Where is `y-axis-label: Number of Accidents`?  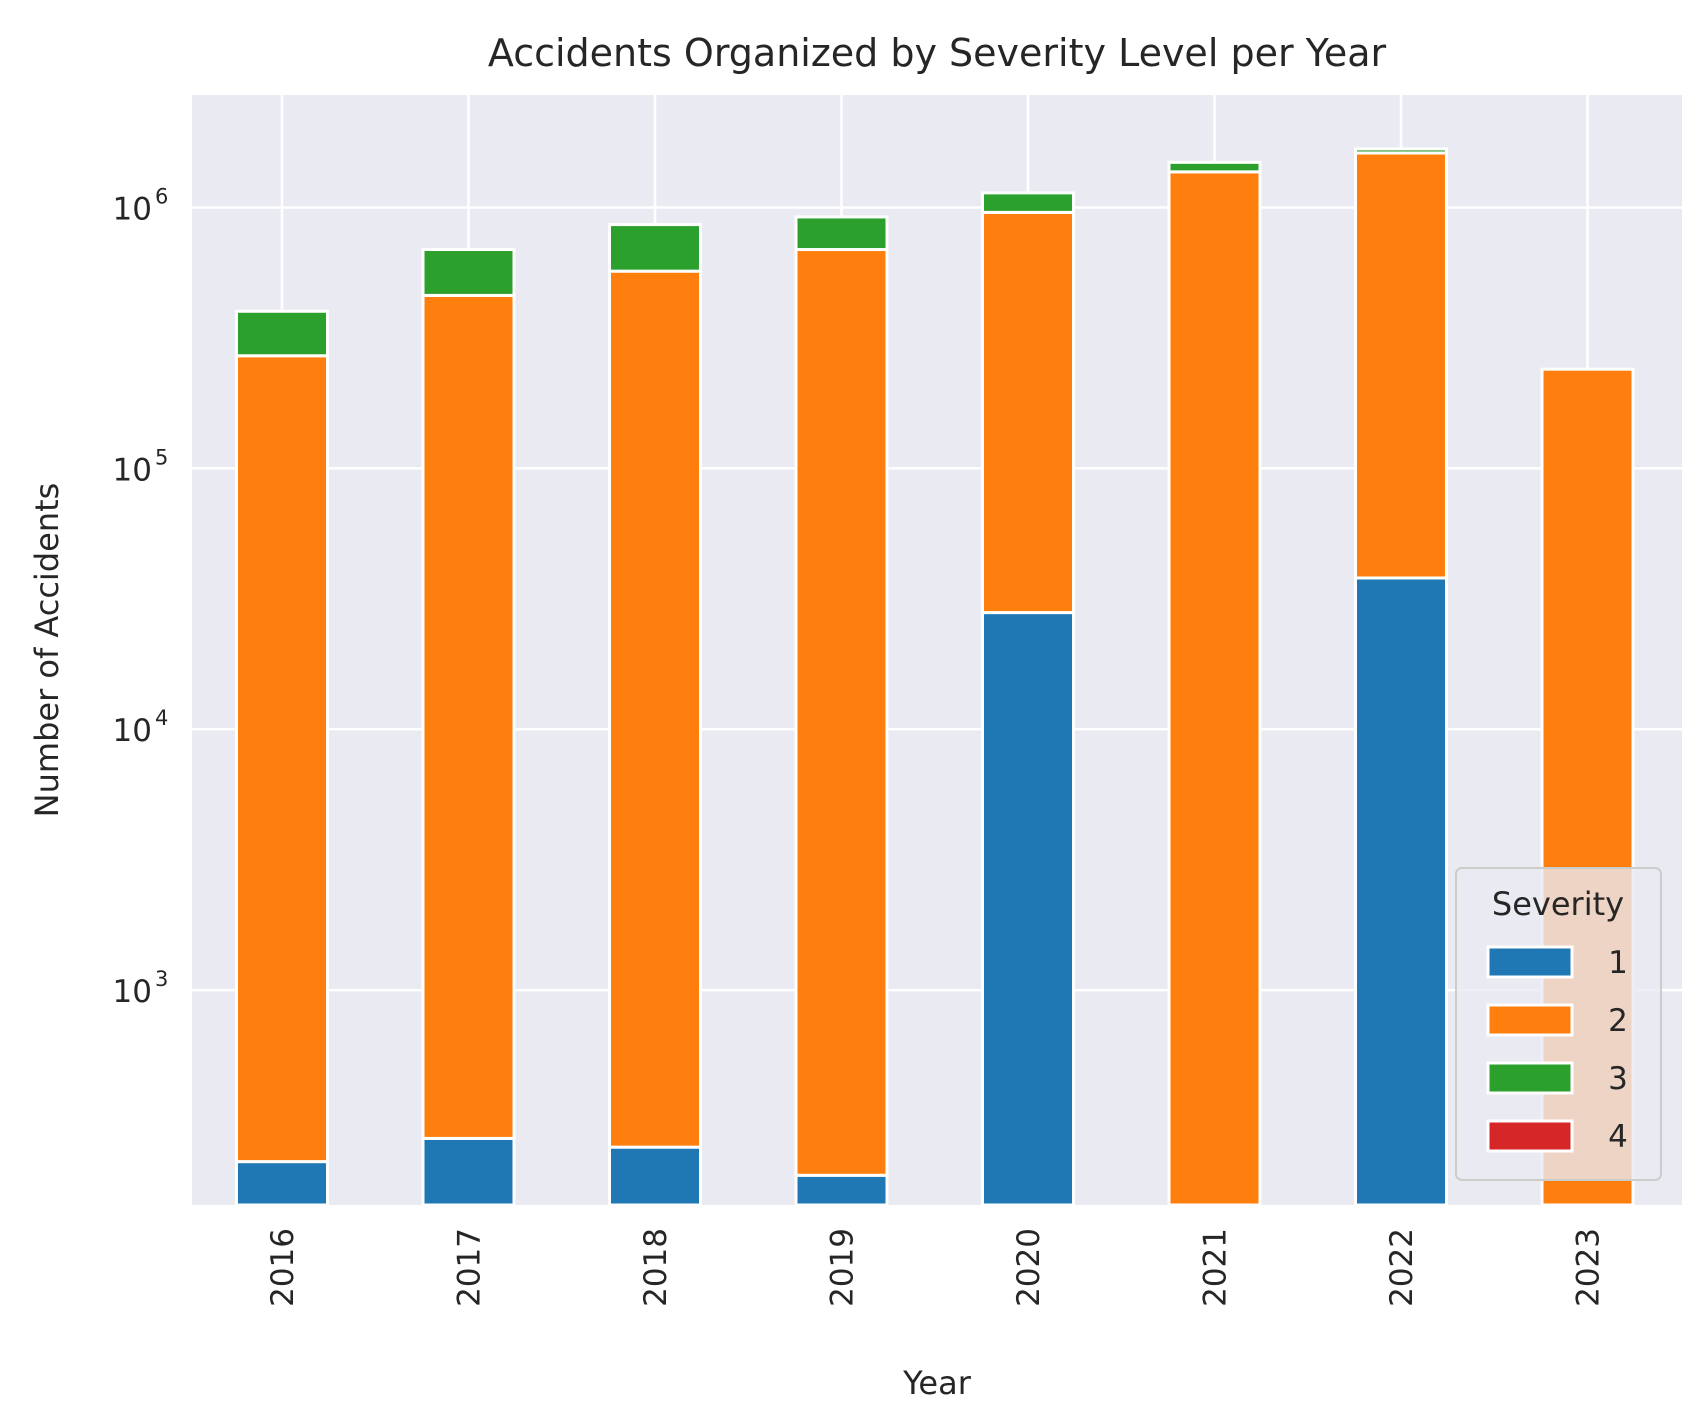 y-axis-label: Number of Accidents is located at coordinates (47, 650).